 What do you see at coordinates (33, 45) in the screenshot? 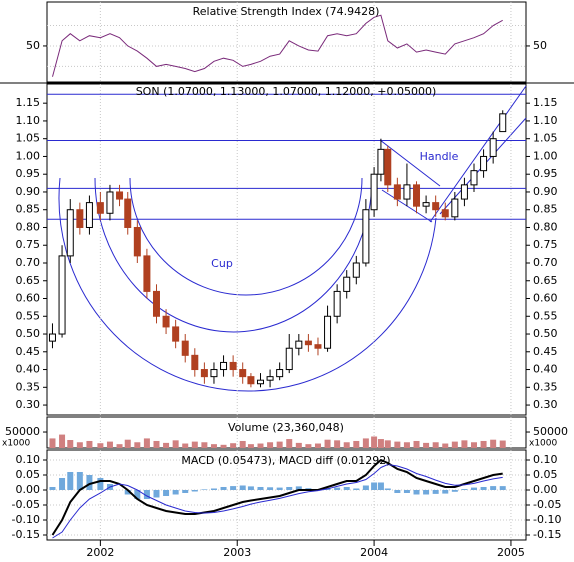
I see `y-tick-label: 50` at bounding box center [33, 45].